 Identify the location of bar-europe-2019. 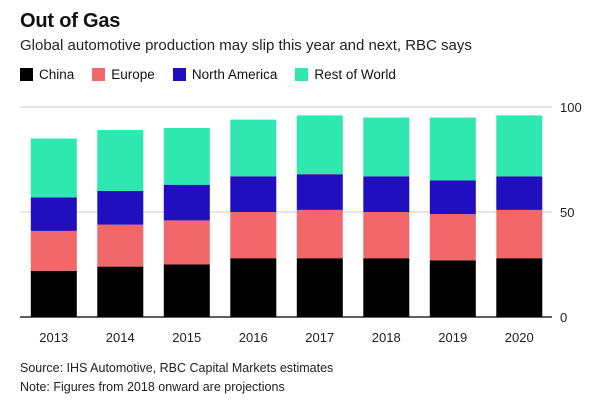
(452, 237).